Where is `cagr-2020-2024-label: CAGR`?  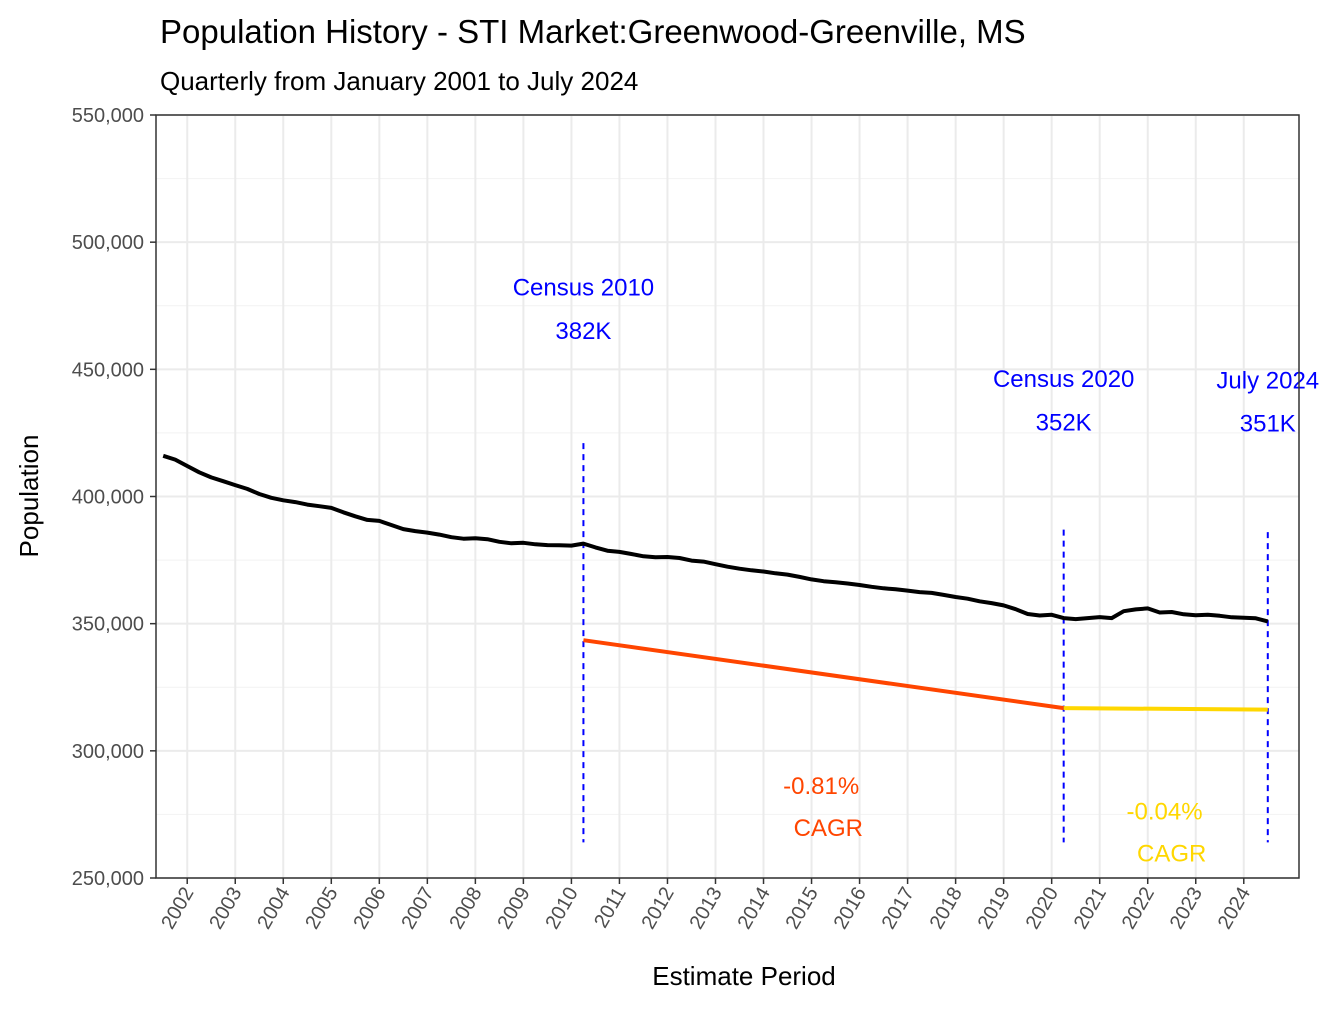
cagr-2020-2024-label: CAGR is located at coordinates (1171, 853).